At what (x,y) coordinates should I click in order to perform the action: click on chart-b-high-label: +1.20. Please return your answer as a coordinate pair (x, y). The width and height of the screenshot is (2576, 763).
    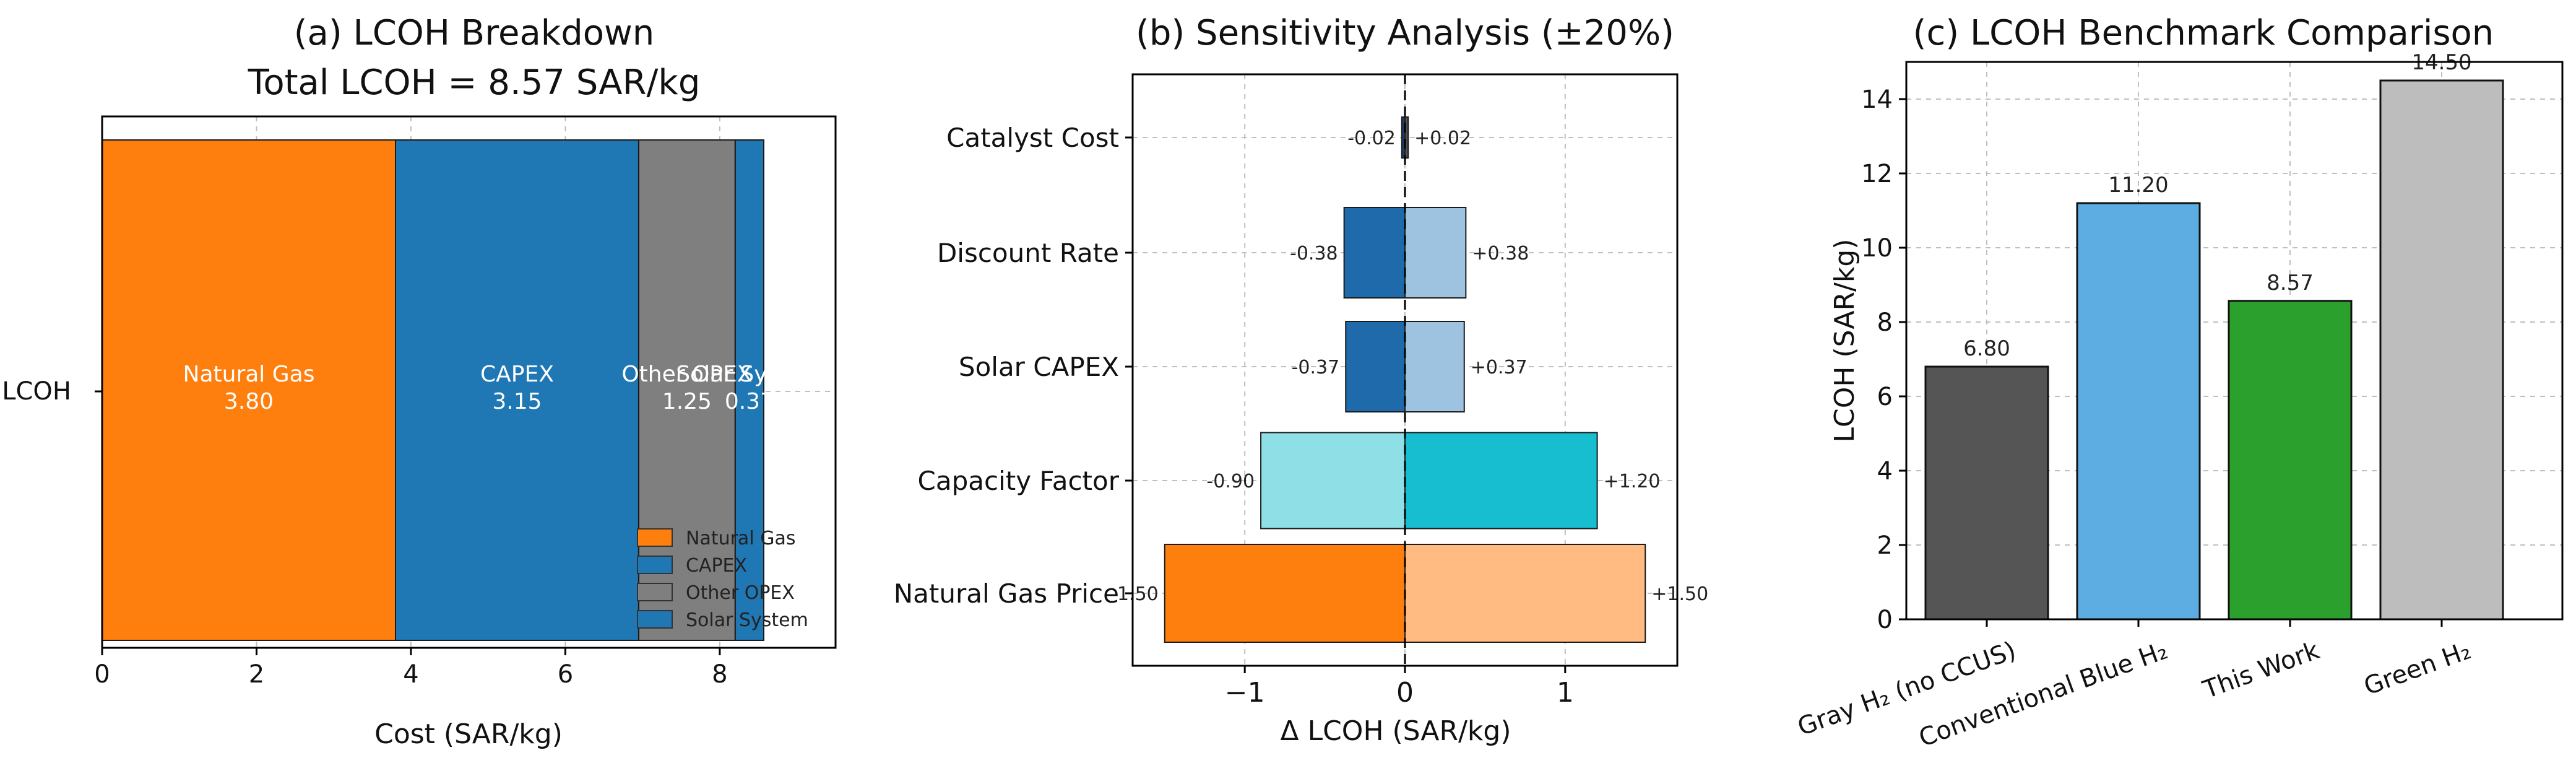
    Looking at the image, I should click on (1632, 481).